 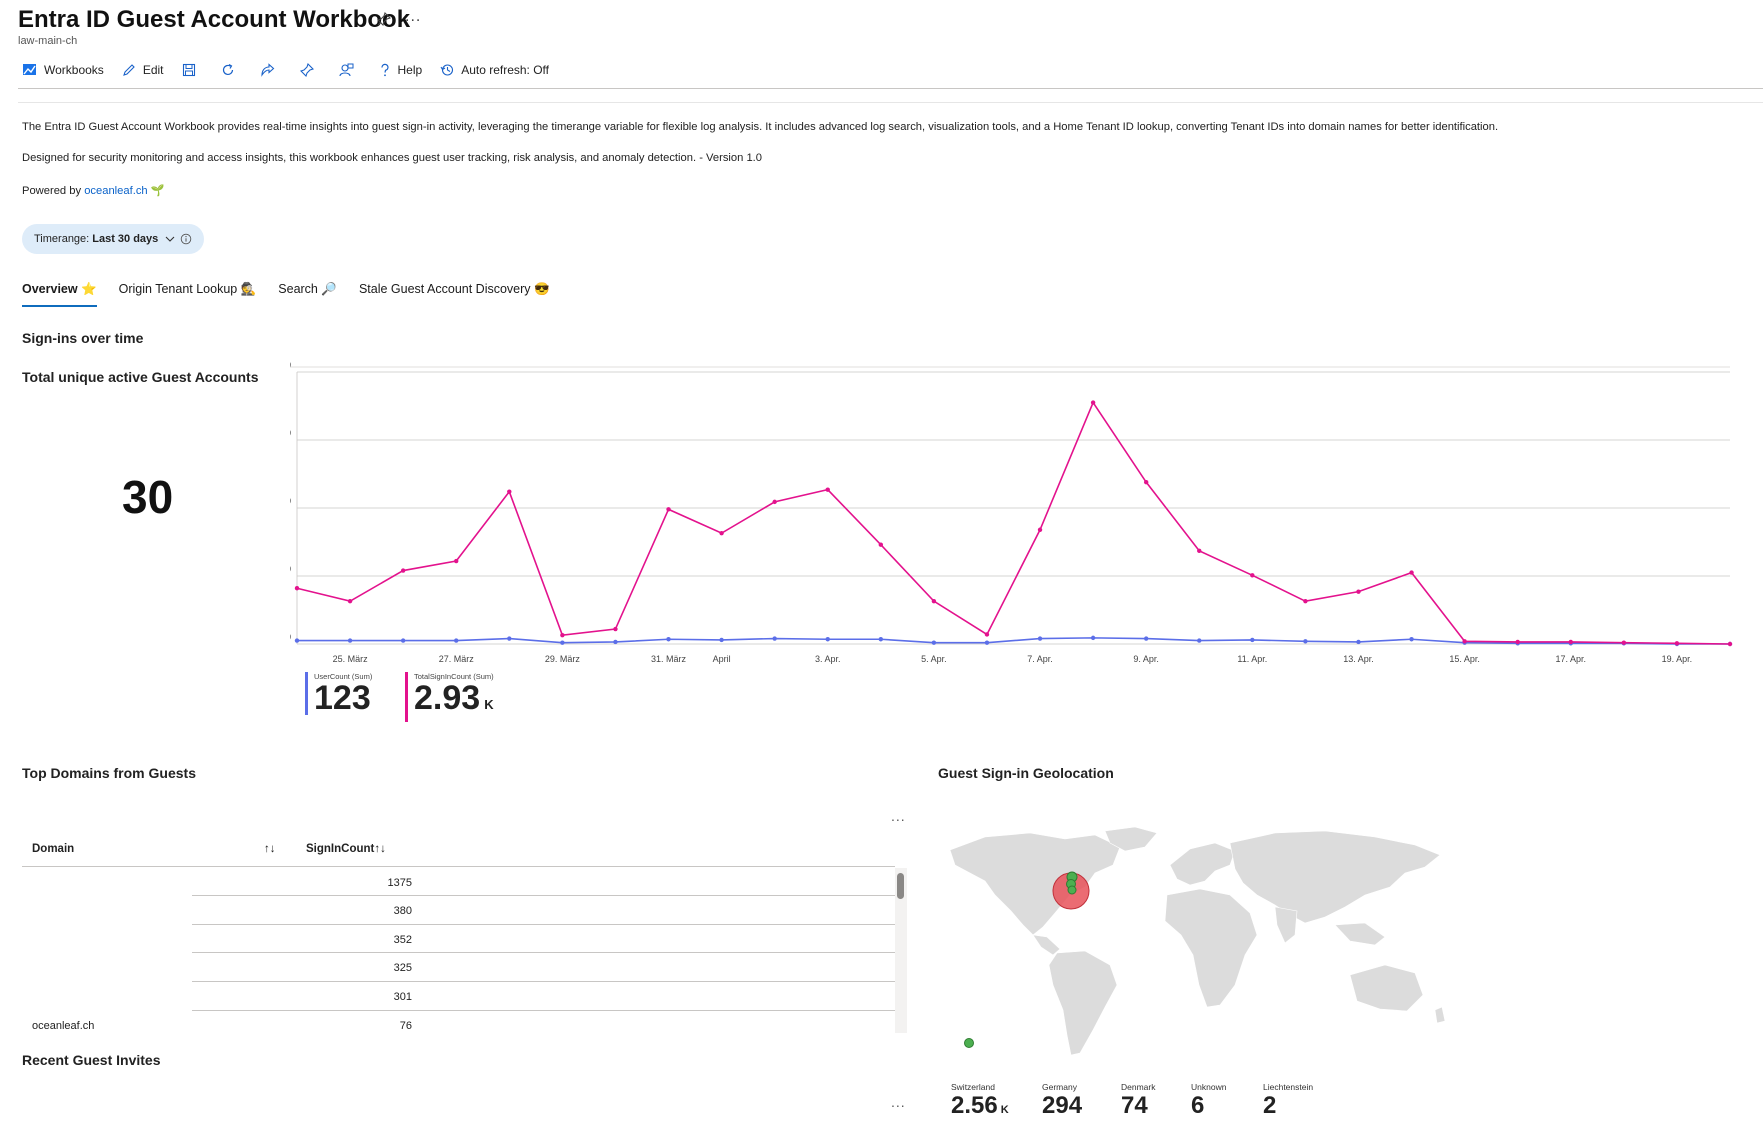 I want to click on feedback-button, so click(x=349, y=70).